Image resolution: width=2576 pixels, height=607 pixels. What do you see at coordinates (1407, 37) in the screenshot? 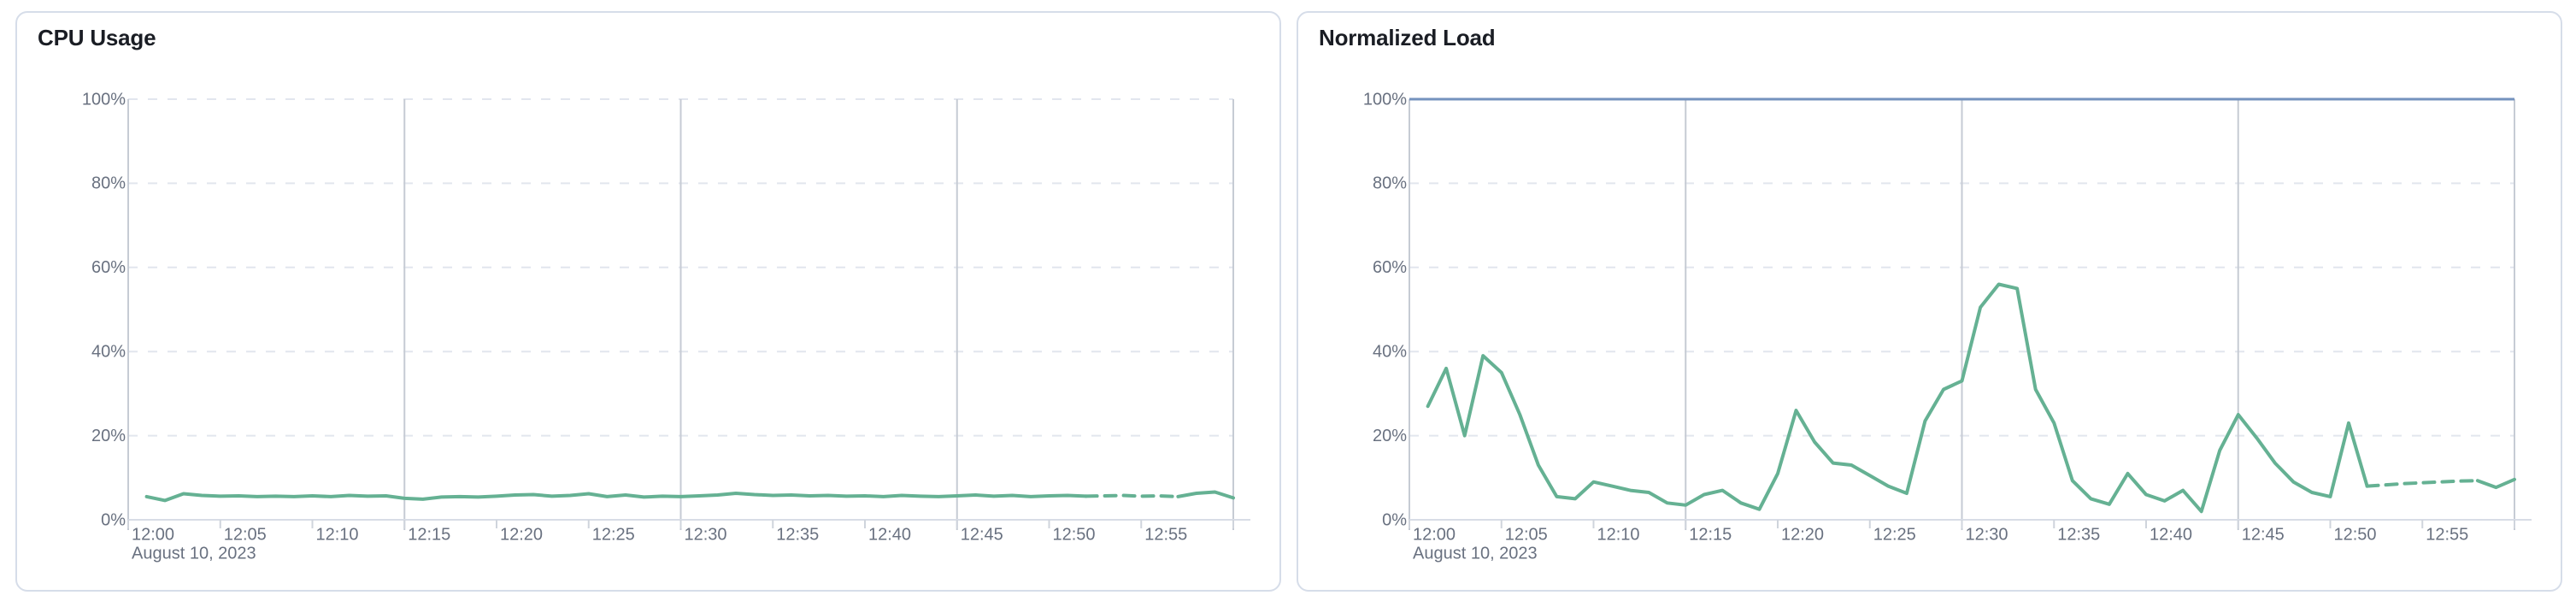
I see `chart-title: Normalized Load` at bounding box center [1407, 37].